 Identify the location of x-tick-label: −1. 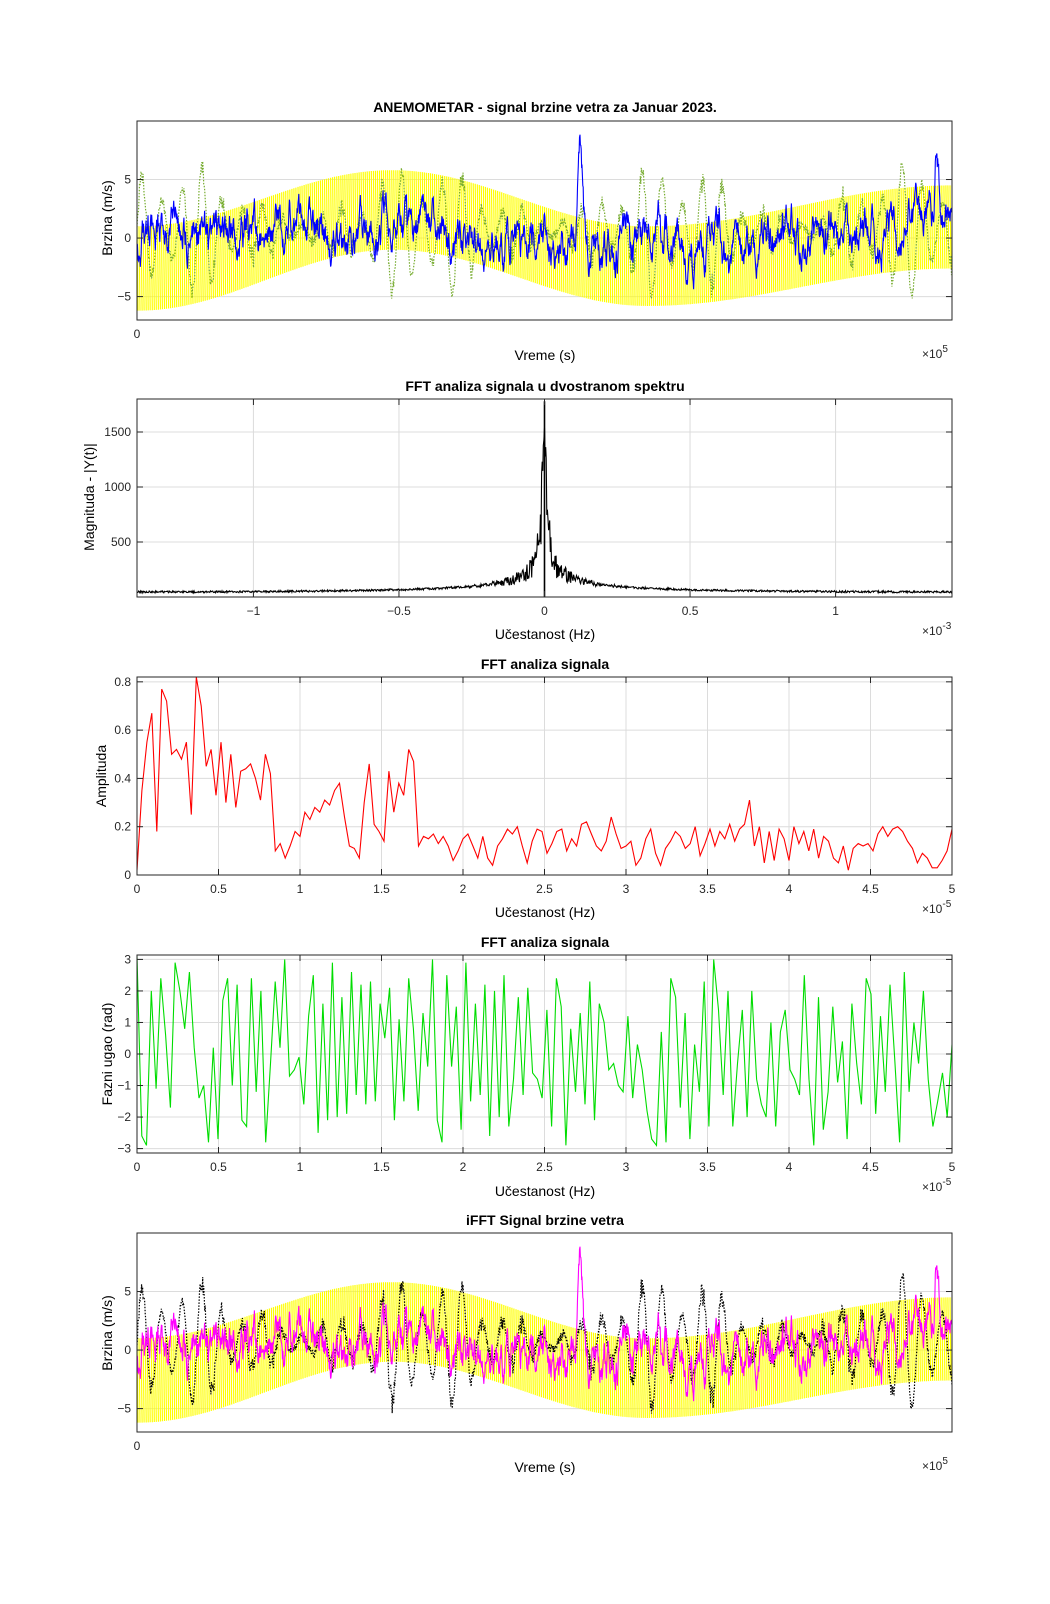
(254, 611).